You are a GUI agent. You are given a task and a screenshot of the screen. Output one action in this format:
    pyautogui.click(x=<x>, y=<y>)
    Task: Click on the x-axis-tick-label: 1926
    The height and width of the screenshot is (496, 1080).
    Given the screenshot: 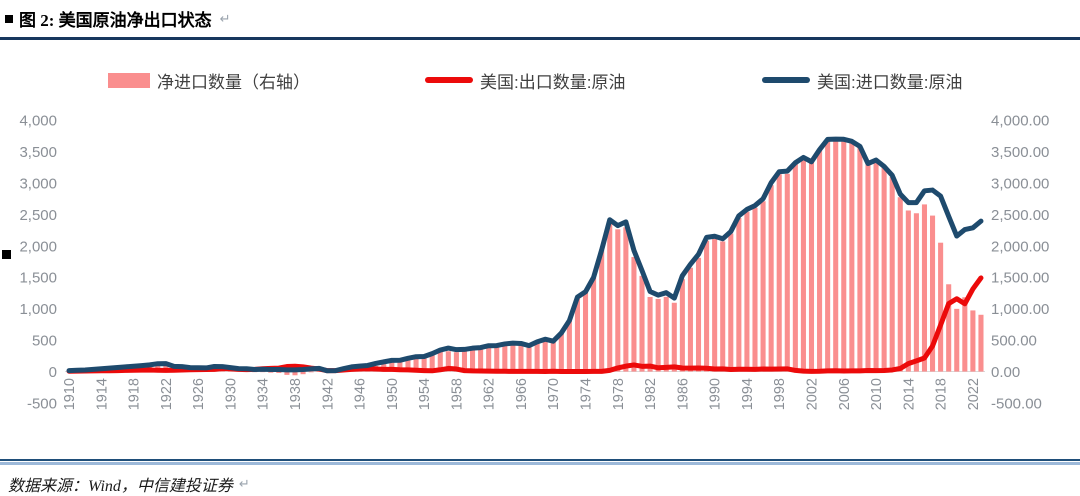 What is the action you would take?
    pyautogui.click(x=199, y=394)
    